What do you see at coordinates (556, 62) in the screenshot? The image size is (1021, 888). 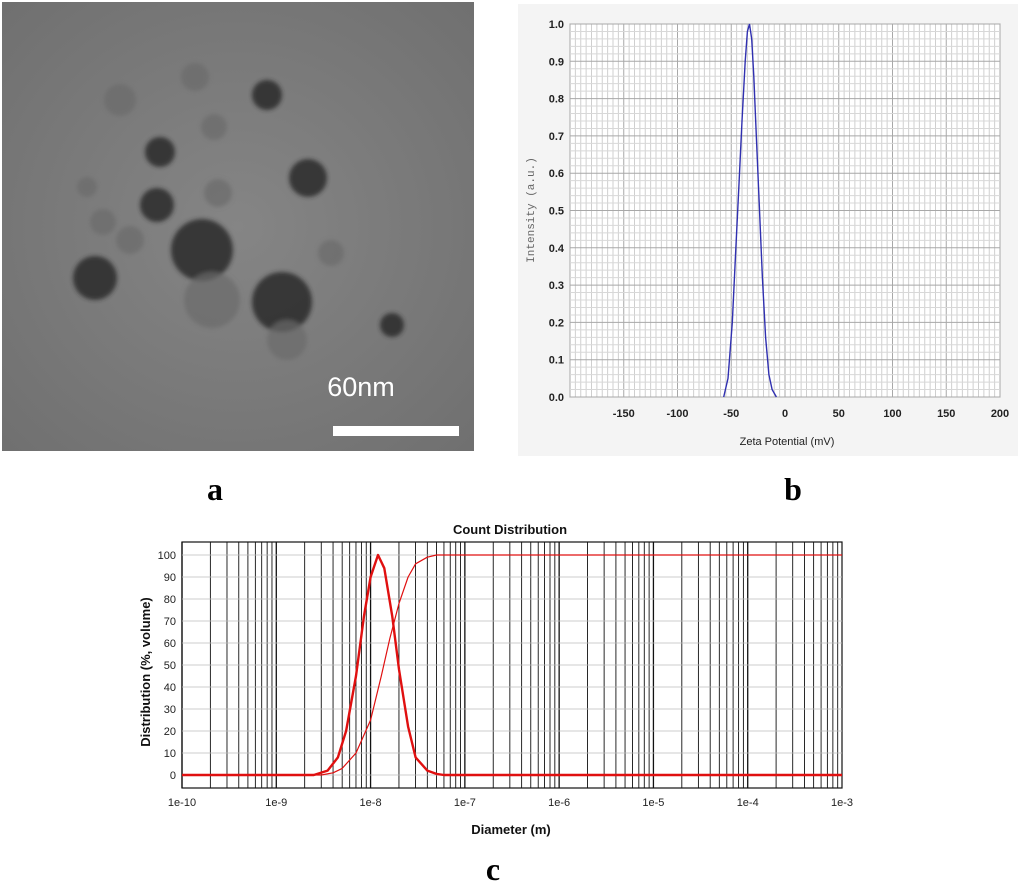 I see `chart-b-ytick-label: 0.9` at bounding box center [556, 62].